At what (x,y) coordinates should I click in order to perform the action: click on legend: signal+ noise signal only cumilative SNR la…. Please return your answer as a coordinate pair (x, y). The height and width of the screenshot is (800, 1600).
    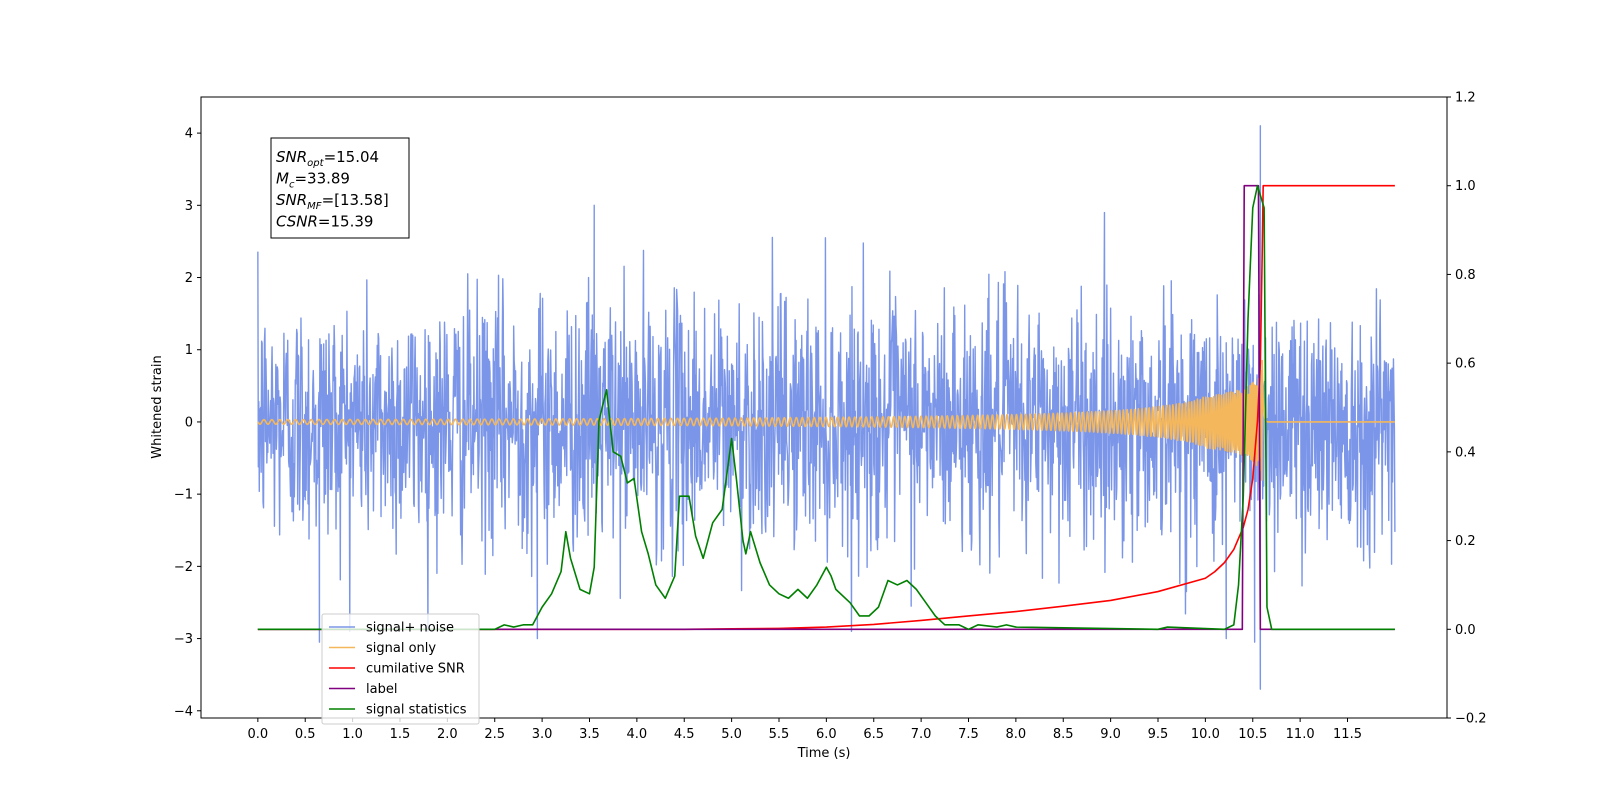
    Looking at the image, I should click on (400, 669).